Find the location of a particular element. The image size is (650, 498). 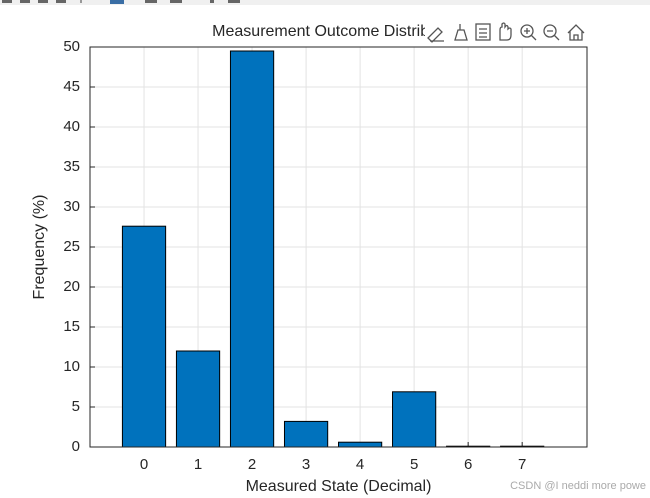

x-tick-label: 6 is located at coordinates (468, 464).